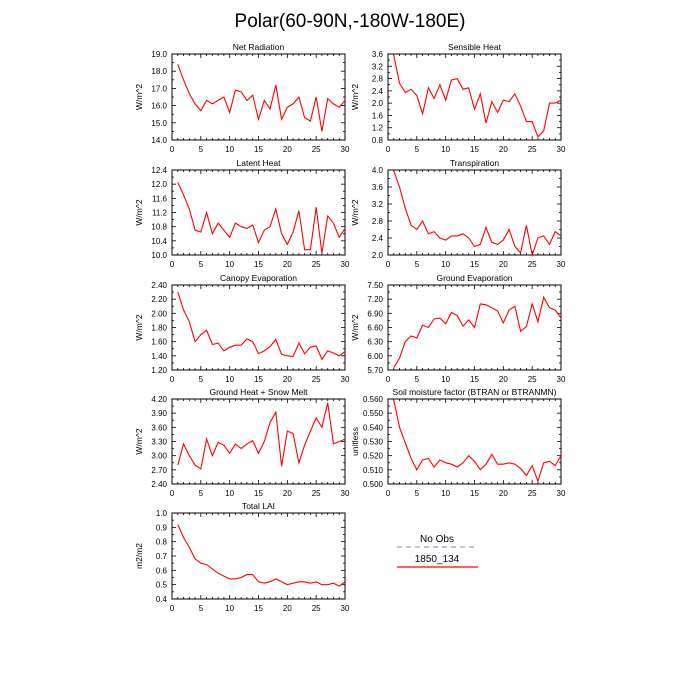 This screenshot has height=700, width=700. Describe the element at coordinates (373, 470) in the screenshot. I see `y-tick-label: 0.510` at that location.